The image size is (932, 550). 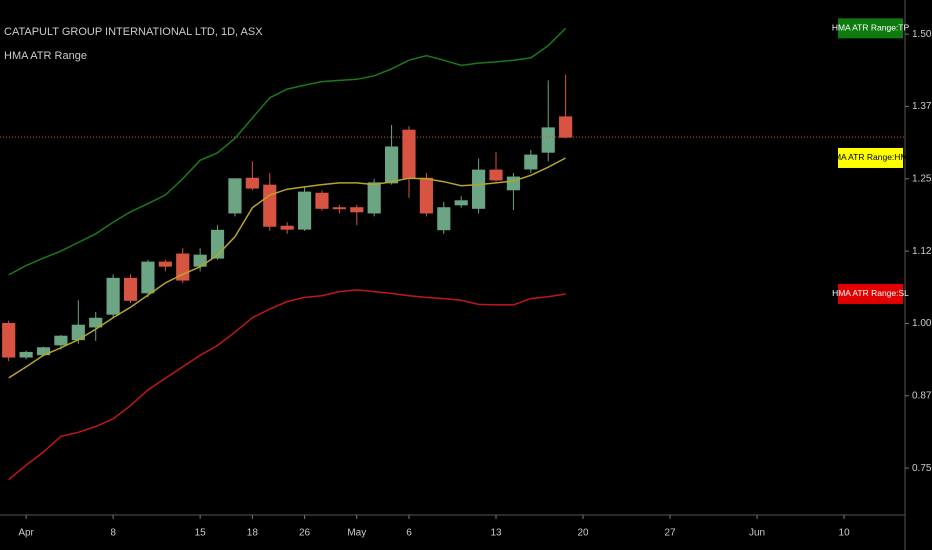 What do you see at coordinates (922, 251) in the screenshot?
I see `y-tick-label: 1.125` at bounding box center [922, 251].